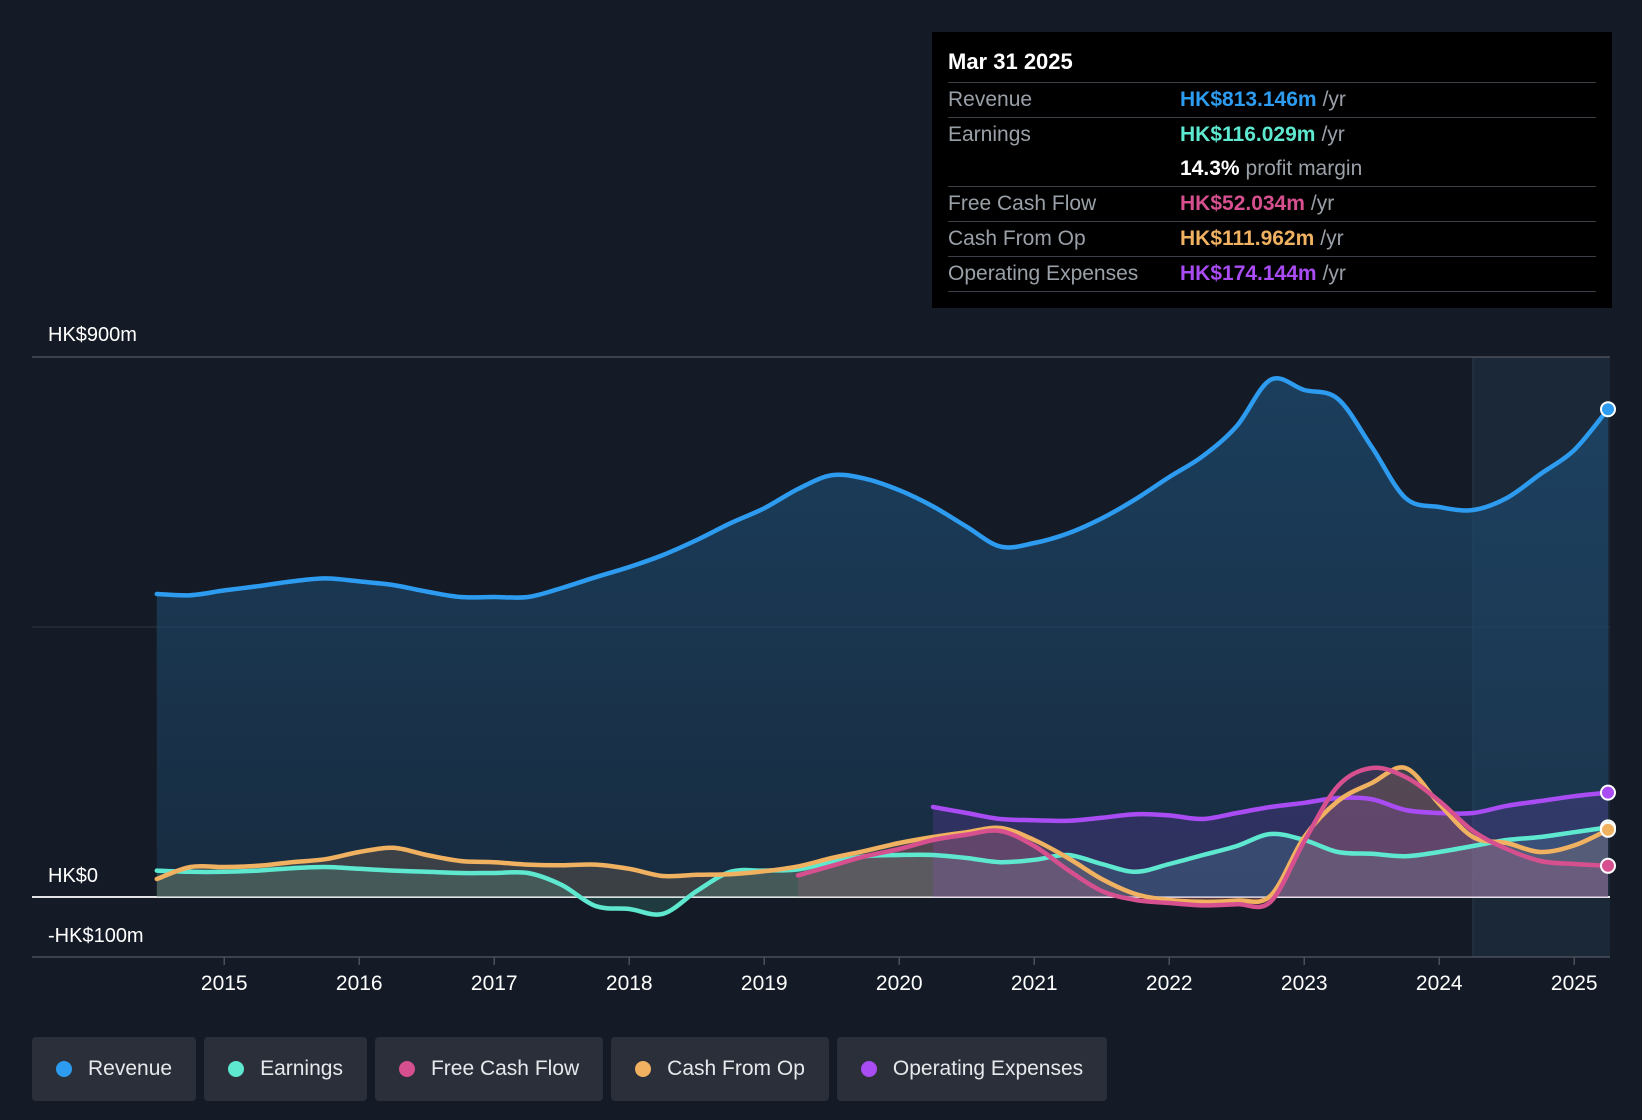 The image size is (1642, 1120). Describe the element at coordinates (1304, 168) in the screenshot. I see `tooltip-unit: profit margin` at that location.